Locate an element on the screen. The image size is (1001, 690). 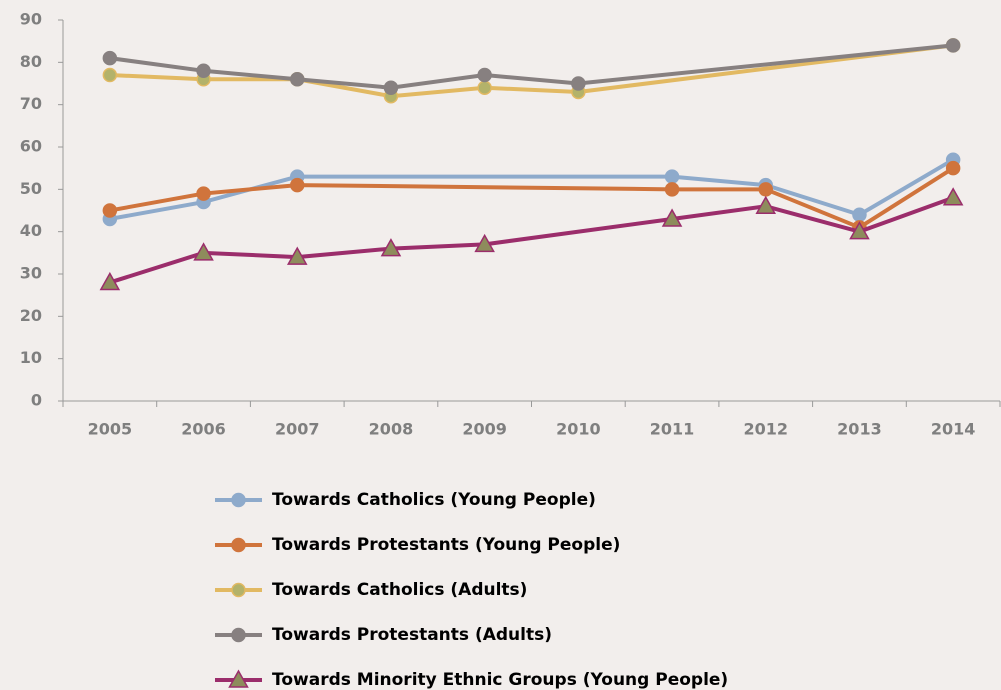
y-tick-label: 60 is located at coordinates (31, 146).